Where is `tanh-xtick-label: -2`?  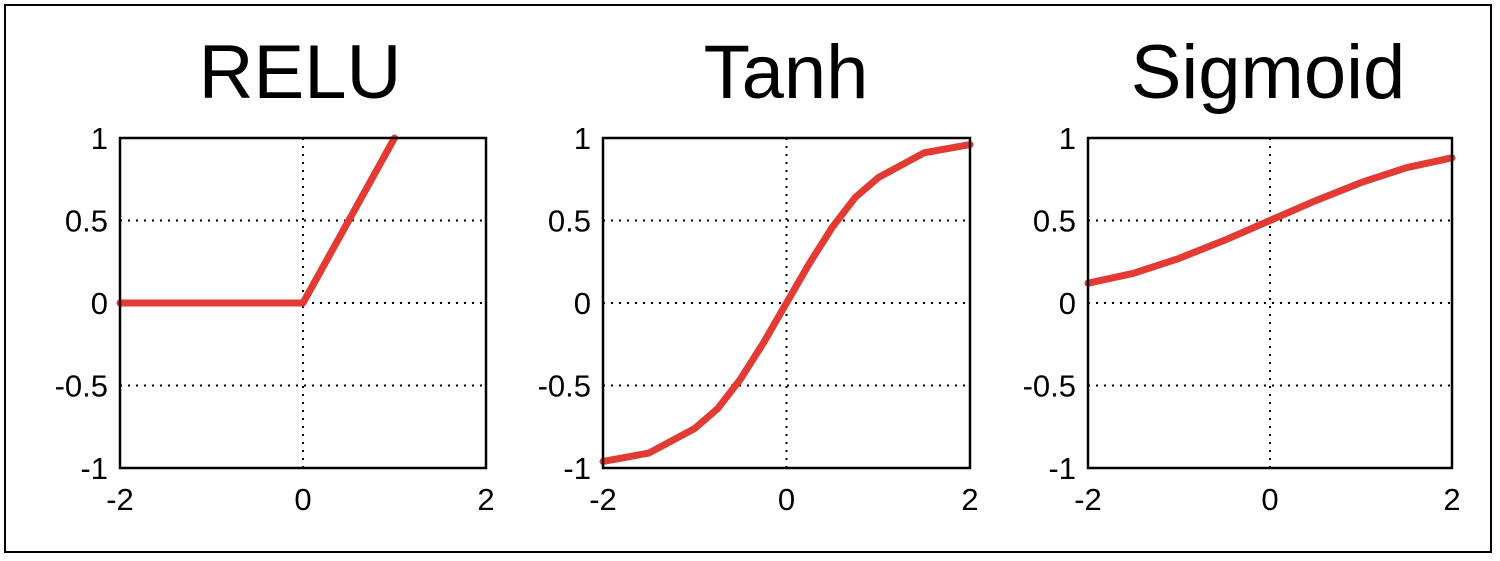 tanh-xtick-label: -2 is located at coordinates (603, 499).